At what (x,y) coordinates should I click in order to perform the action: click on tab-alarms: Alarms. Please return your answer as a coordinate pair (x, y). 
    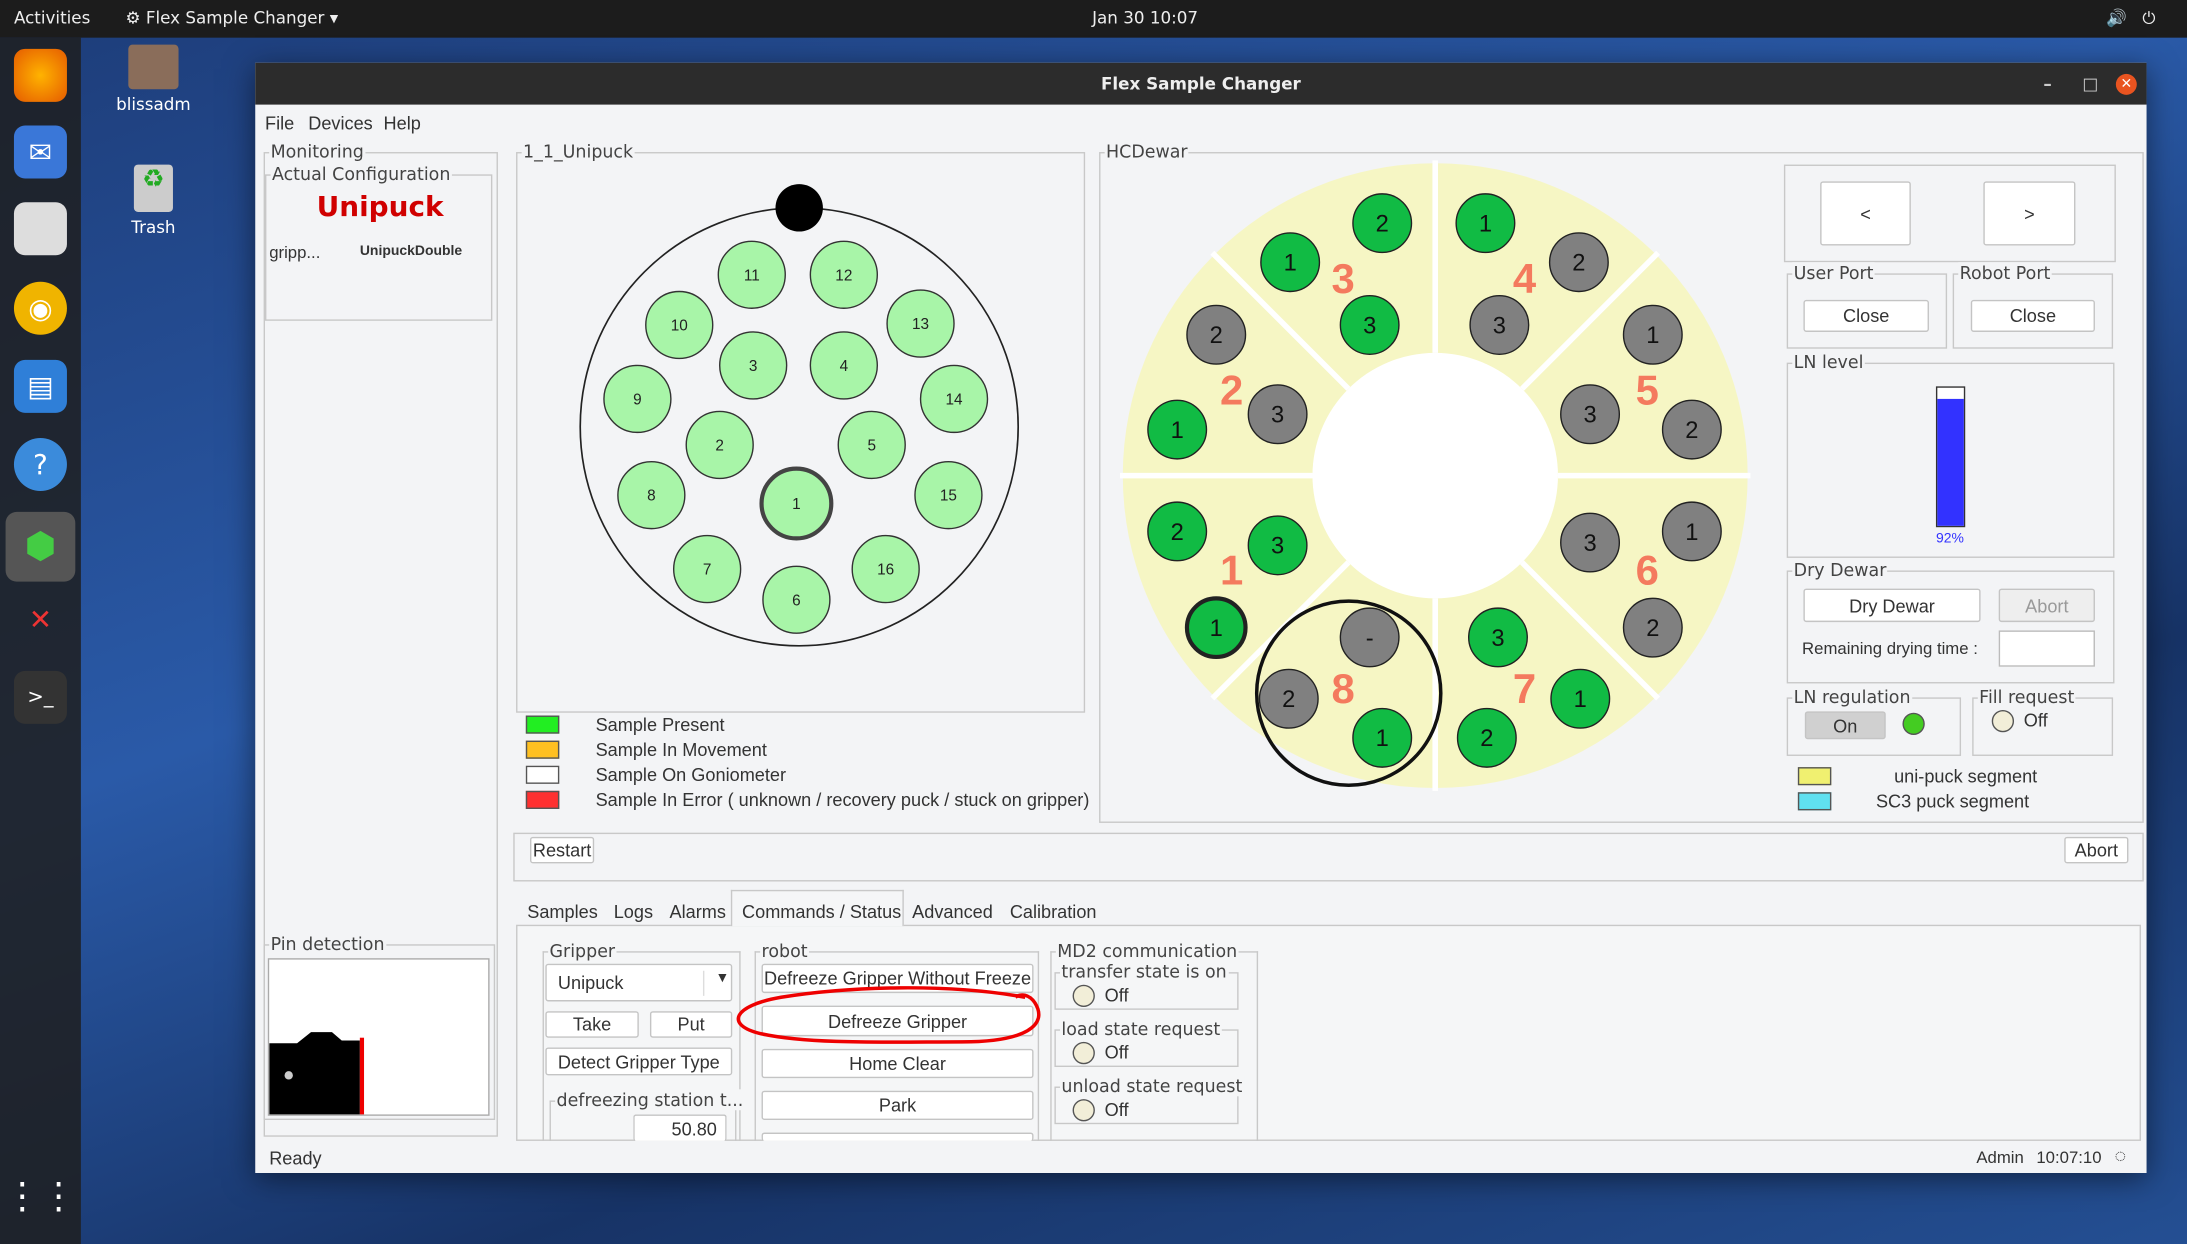
    Looking at the image, I should click on (697, 911).